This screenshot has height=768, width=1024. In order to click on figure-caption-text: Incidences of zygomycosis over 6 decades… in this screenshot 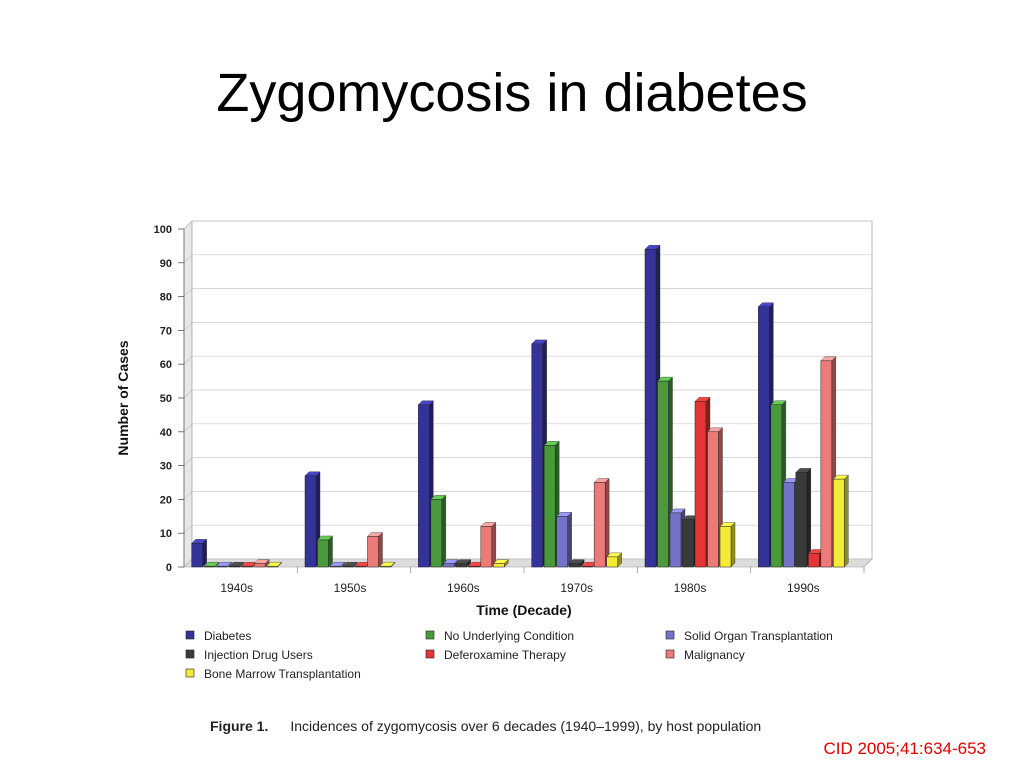, I will do `click(526, 726)`.